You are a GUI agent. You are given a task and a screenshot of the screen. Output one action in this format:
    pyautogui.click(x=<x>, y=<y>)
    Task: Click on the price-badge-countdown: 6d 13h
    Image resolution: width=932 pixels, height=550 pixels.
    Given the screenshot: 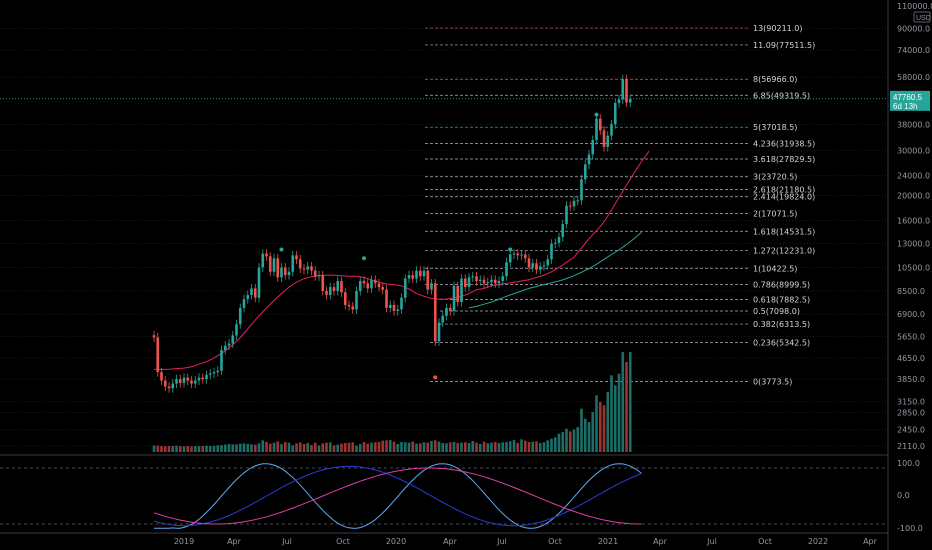 What is the action you would take?
    pyautogui.click(x=905, y=106)
    